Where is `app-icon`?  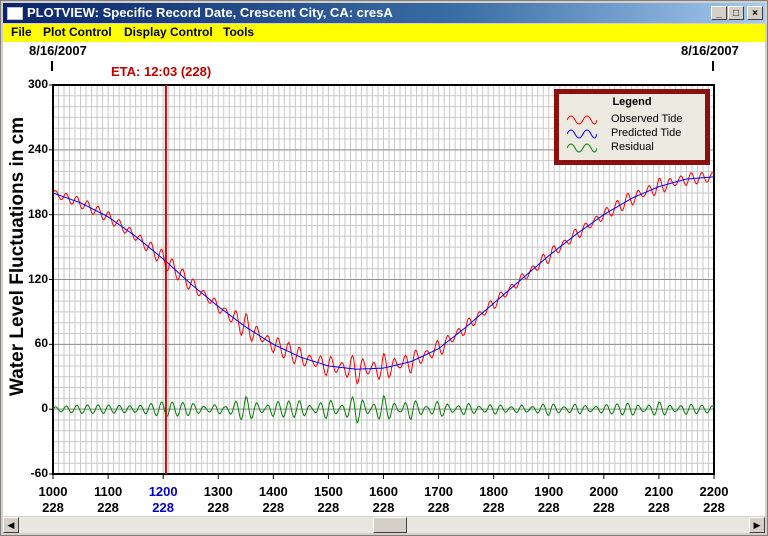
app-icon is located at coordinates (15, 13).